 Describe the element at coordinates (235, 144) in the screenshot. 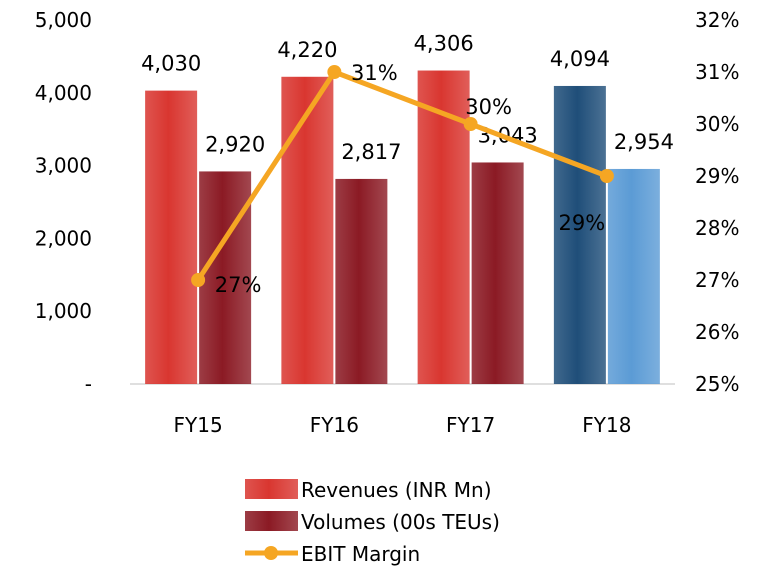

I see `volume-data-label: 2,920` at that location.